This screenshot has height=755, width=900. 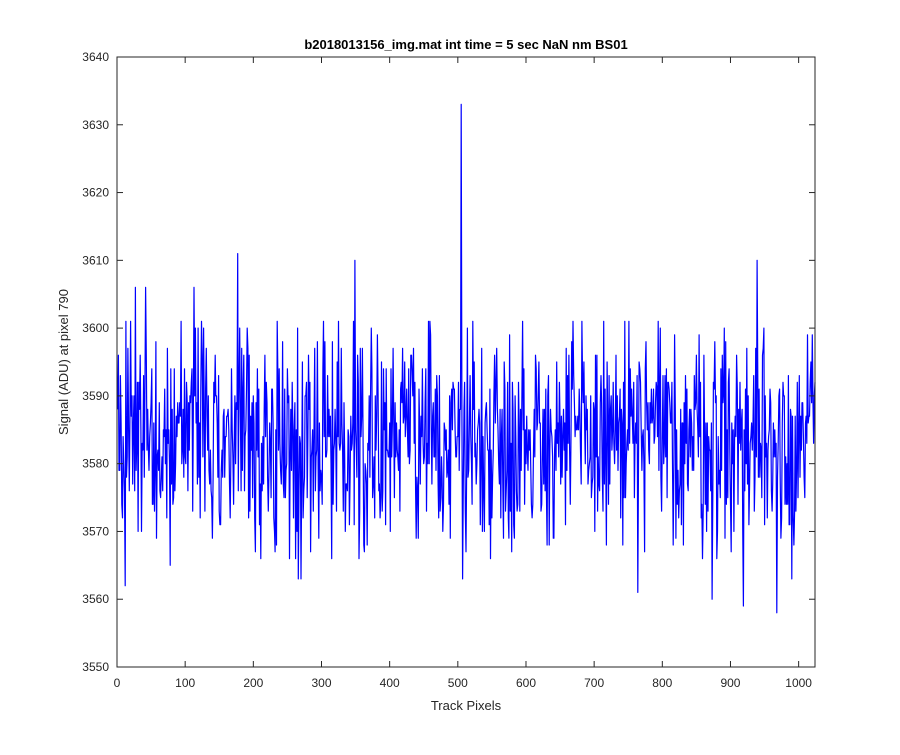 I want to click on x-tick-label: 0, so click(x=117, y=683).